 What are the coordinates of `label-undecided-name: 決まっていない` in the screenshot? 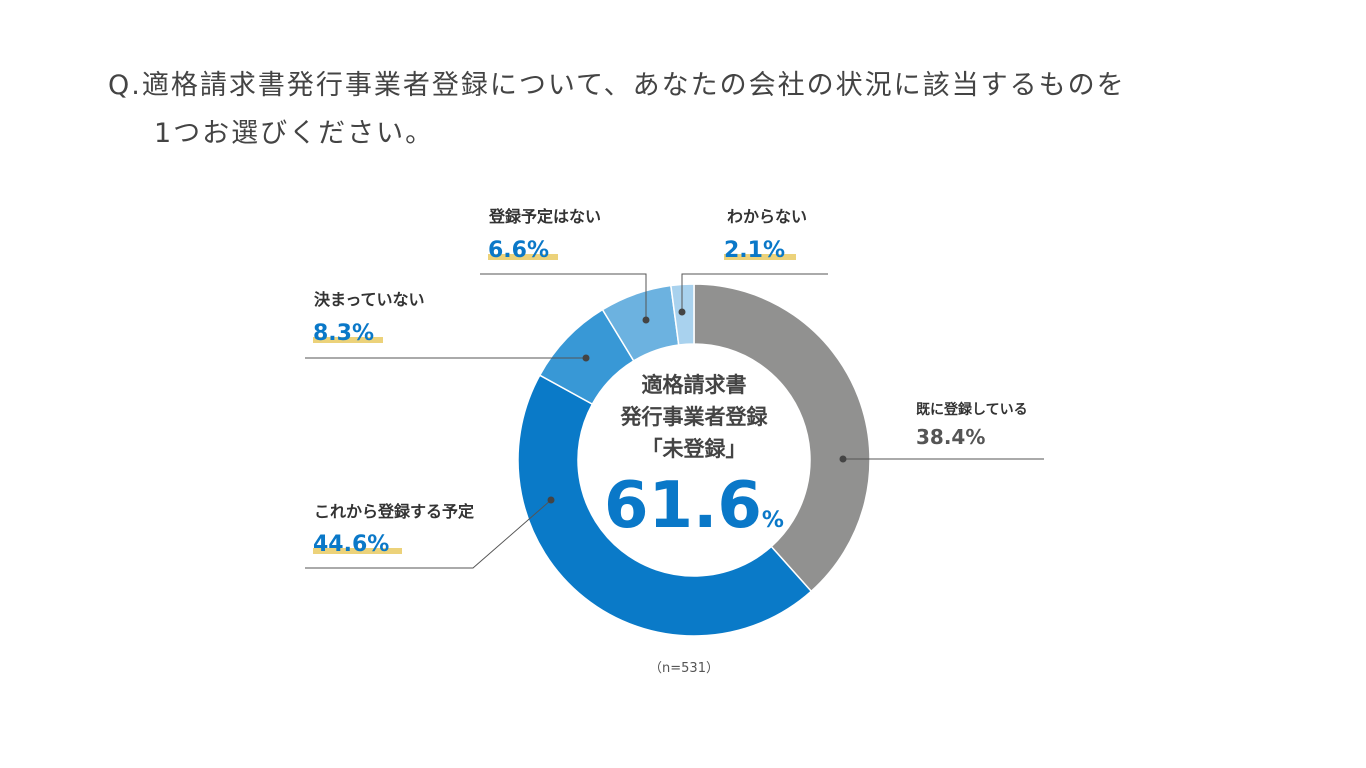 It's located at (369, 299).